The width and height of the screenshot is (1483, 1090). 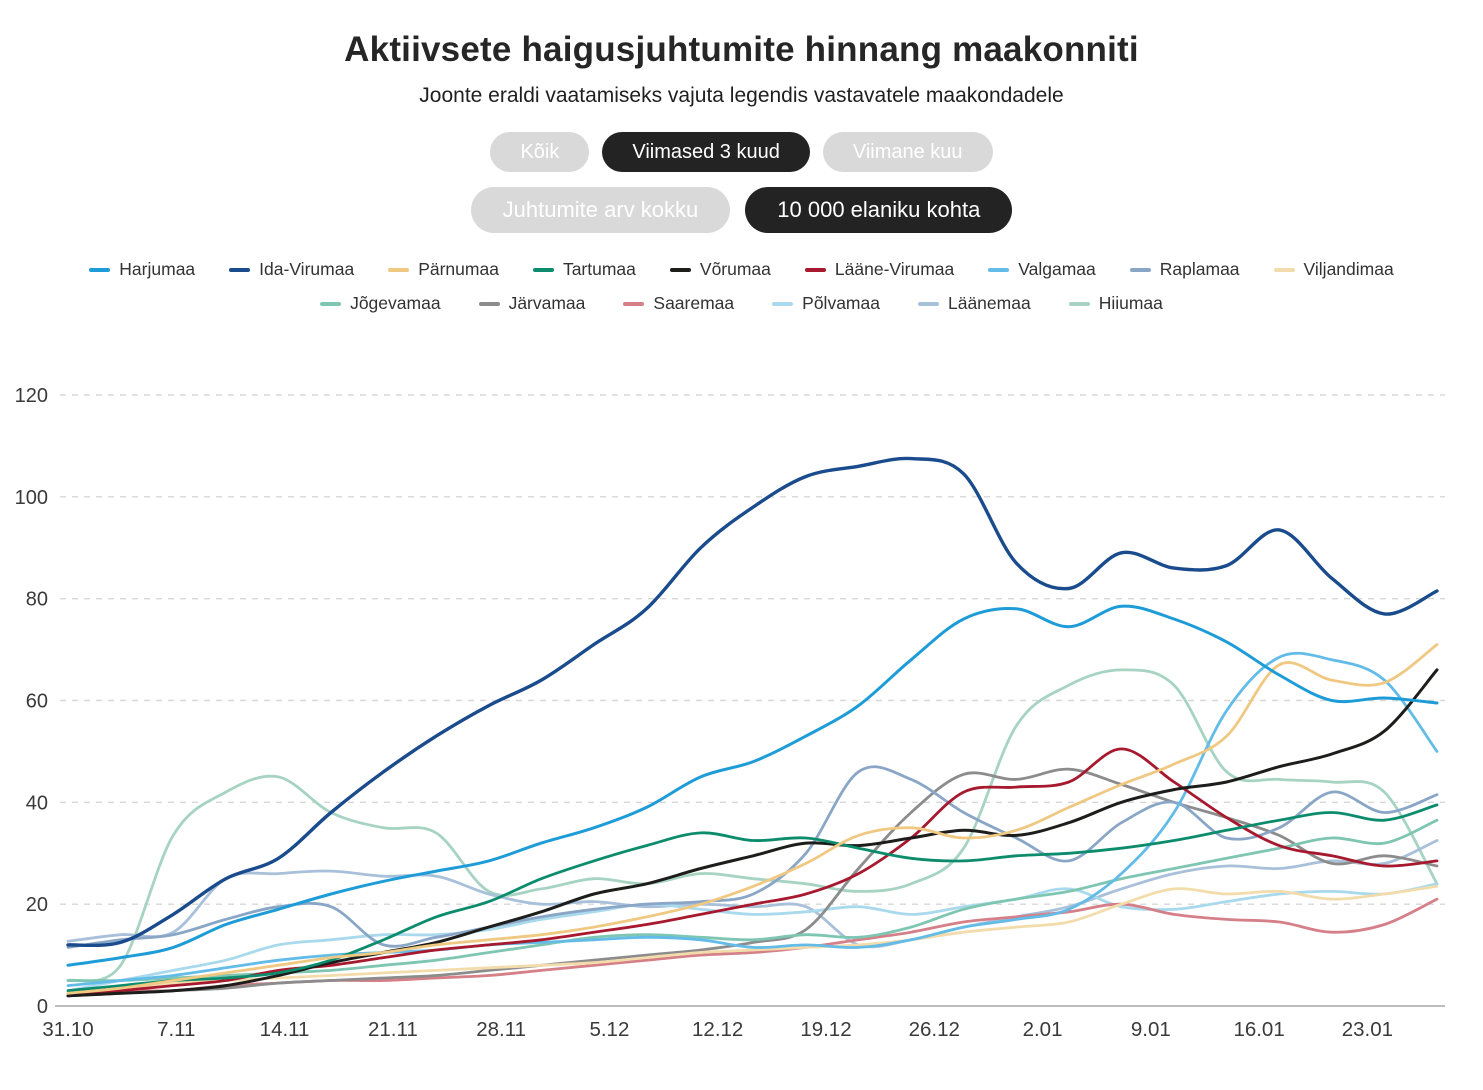 I want to click on legend-swatch-valgamaa, so click(x=999, y=269).